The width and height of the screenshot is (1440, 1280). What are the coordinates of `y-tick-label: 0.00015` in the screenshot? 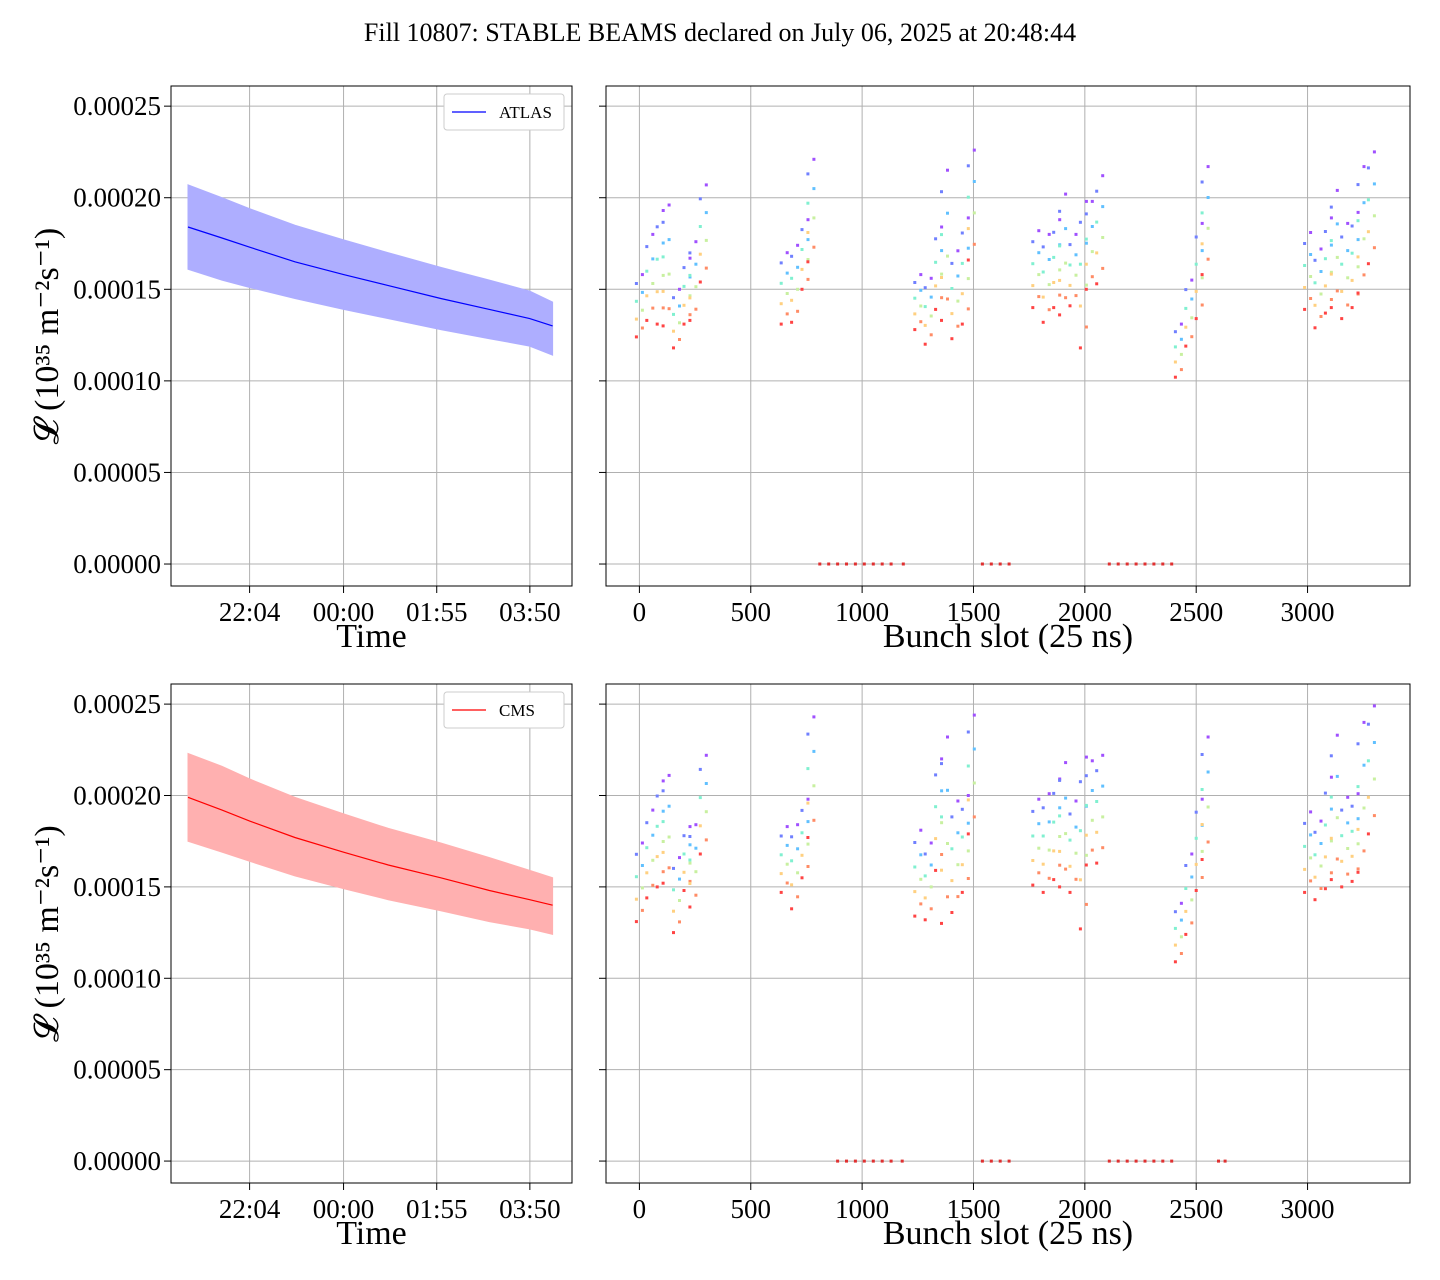 It's located at (117, 289).